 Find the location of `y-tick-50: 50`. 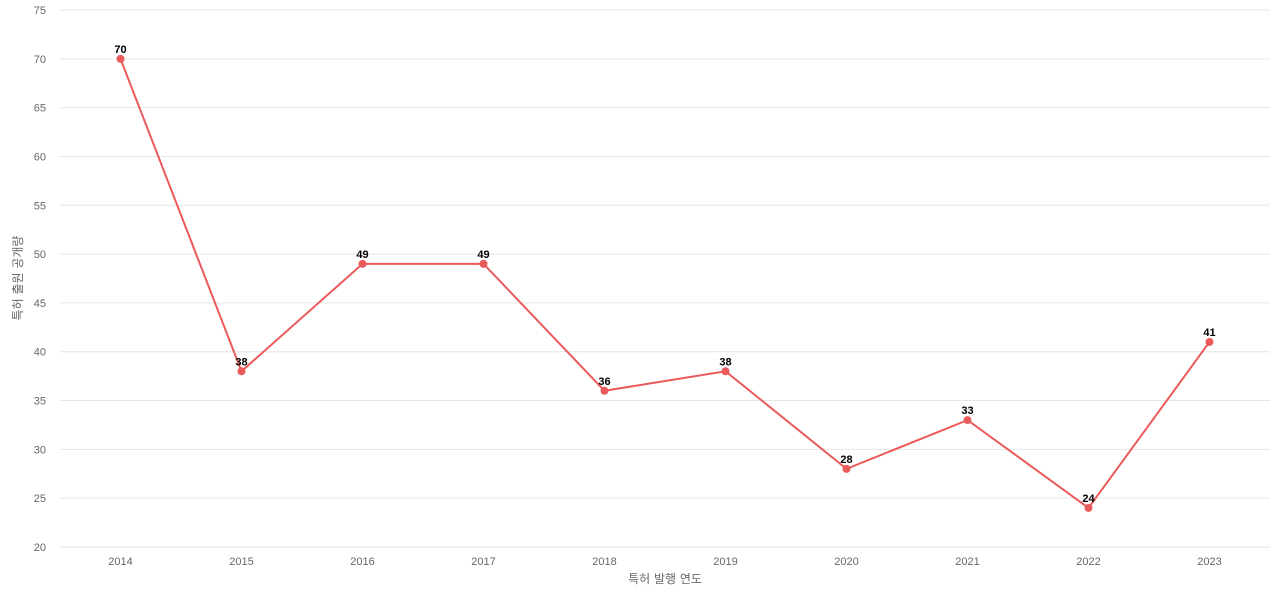

y-tick-50: 50 is located at coordinates (40, 255).